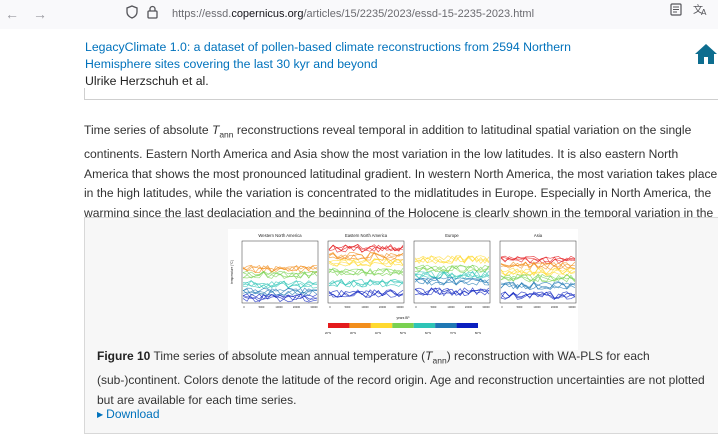 The height and width of the screenshot is (435, 718). Describe the element at coordinates (538, 235) in the screenshot. I see `panel-title: Asia` at that location.